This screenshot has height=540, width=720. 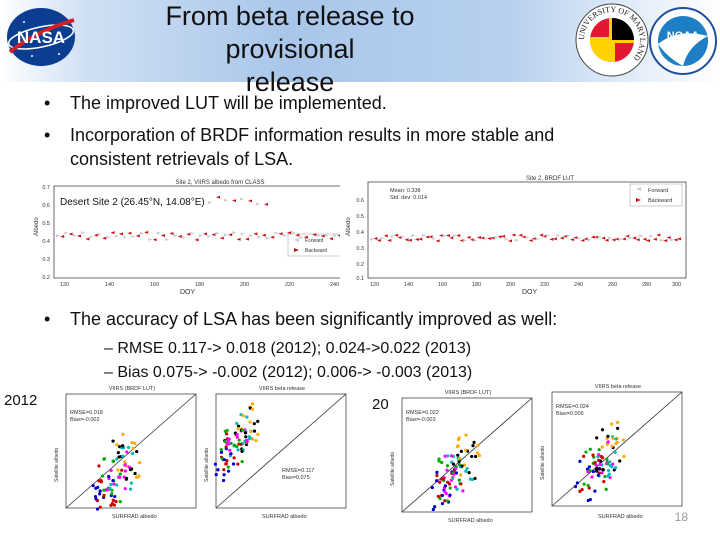 What do you see at coordinates (676, 285) in the screenshot?
I see `x-tick: 300` at bounding box center [676, 285].